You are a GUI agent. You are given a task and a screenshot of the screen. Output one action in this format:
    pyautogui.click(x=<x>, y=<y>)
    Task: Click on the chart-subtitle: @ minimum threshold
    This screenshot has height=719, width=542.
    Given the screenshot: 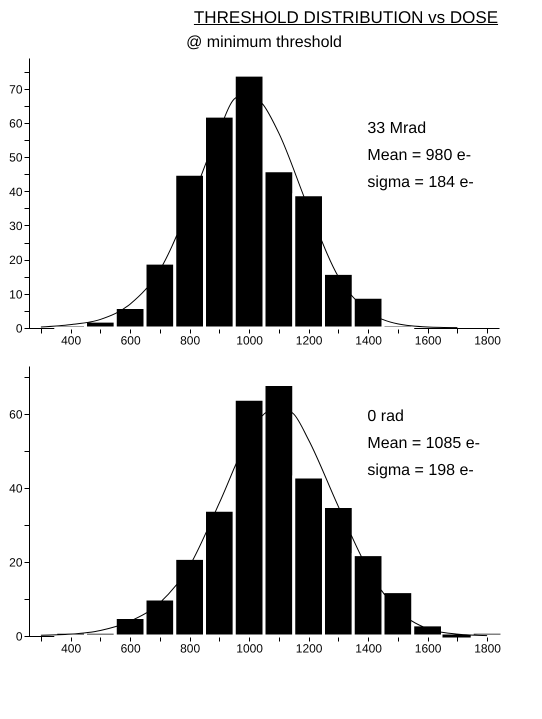 What is the action you would take?
    pyautogui.click(x=264, y=42)
    